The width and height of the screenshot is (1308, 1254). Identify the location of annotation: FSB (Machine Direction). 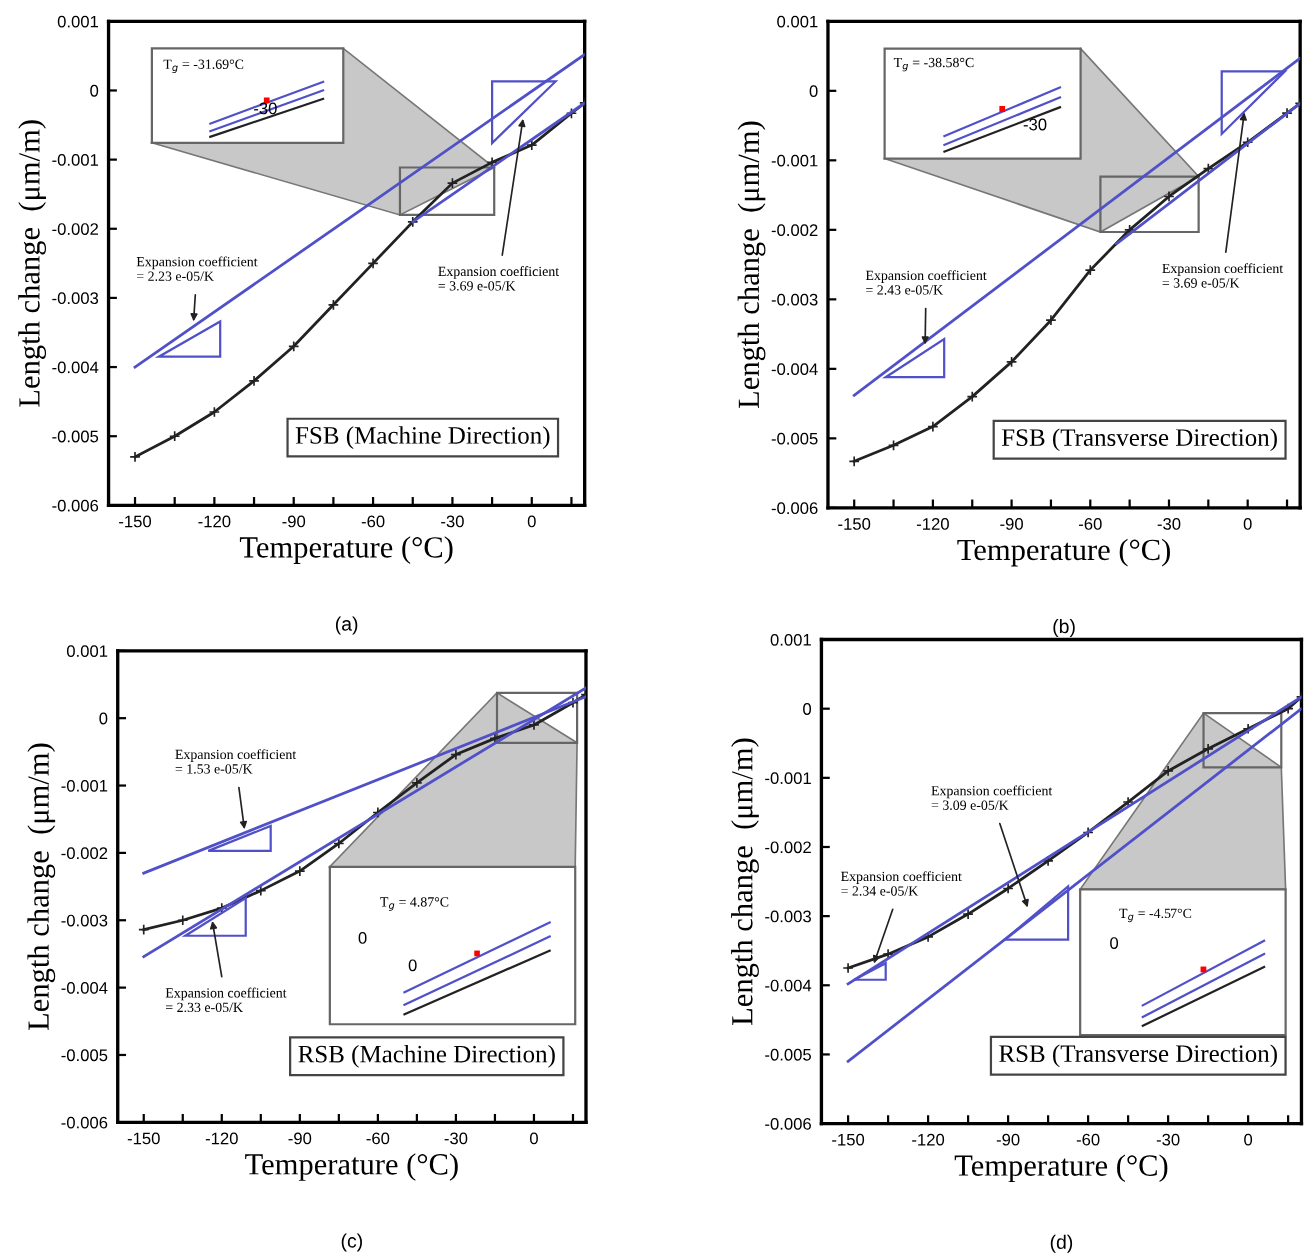
(422, 437).